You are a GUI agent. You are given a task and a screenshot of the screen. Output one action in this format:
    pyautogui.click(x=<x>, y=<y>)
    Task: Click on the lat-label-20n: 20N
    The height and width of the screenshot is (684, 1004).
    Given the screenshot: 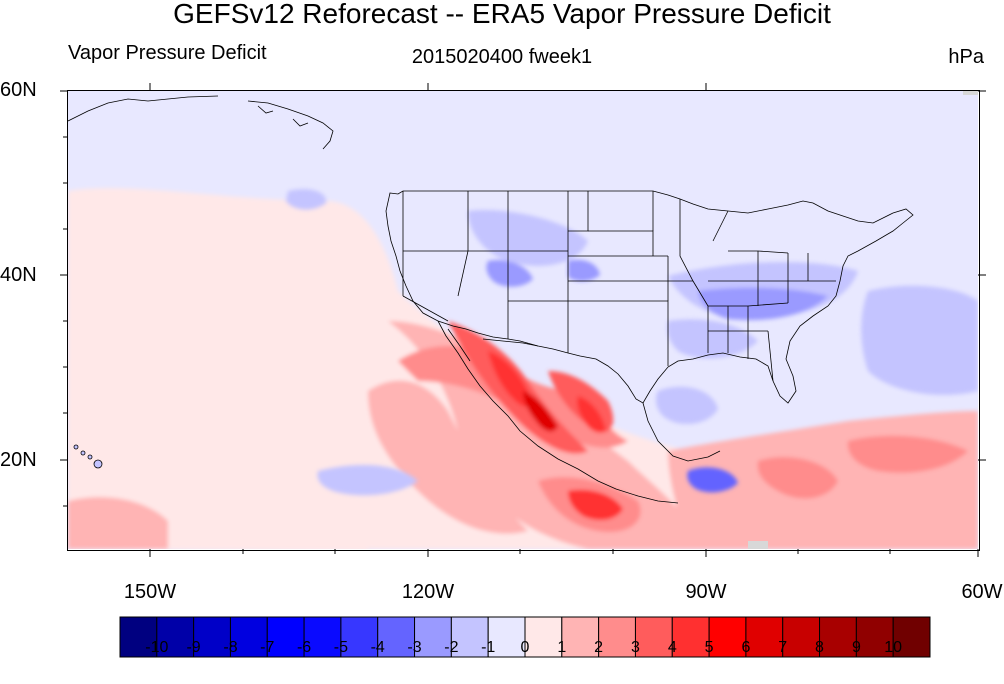 What is the action you would take?
    pyautogui.click(x=18, y=460)
    